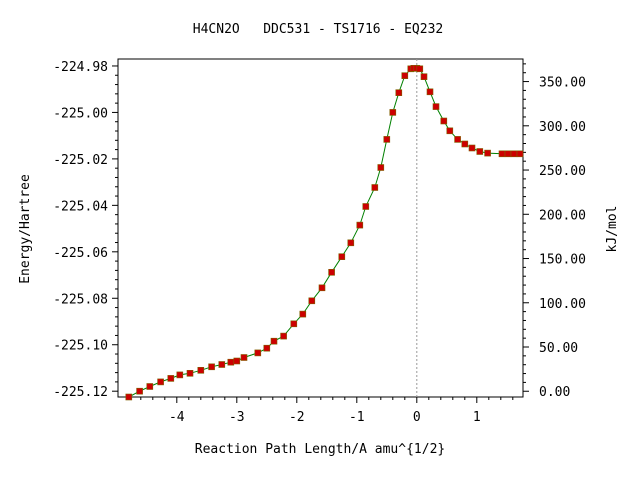 The image size is (640, 485). Describe the element at coordinates (80, 67) in the screenshot. I see `y-tick-label: -224.98` at that location.